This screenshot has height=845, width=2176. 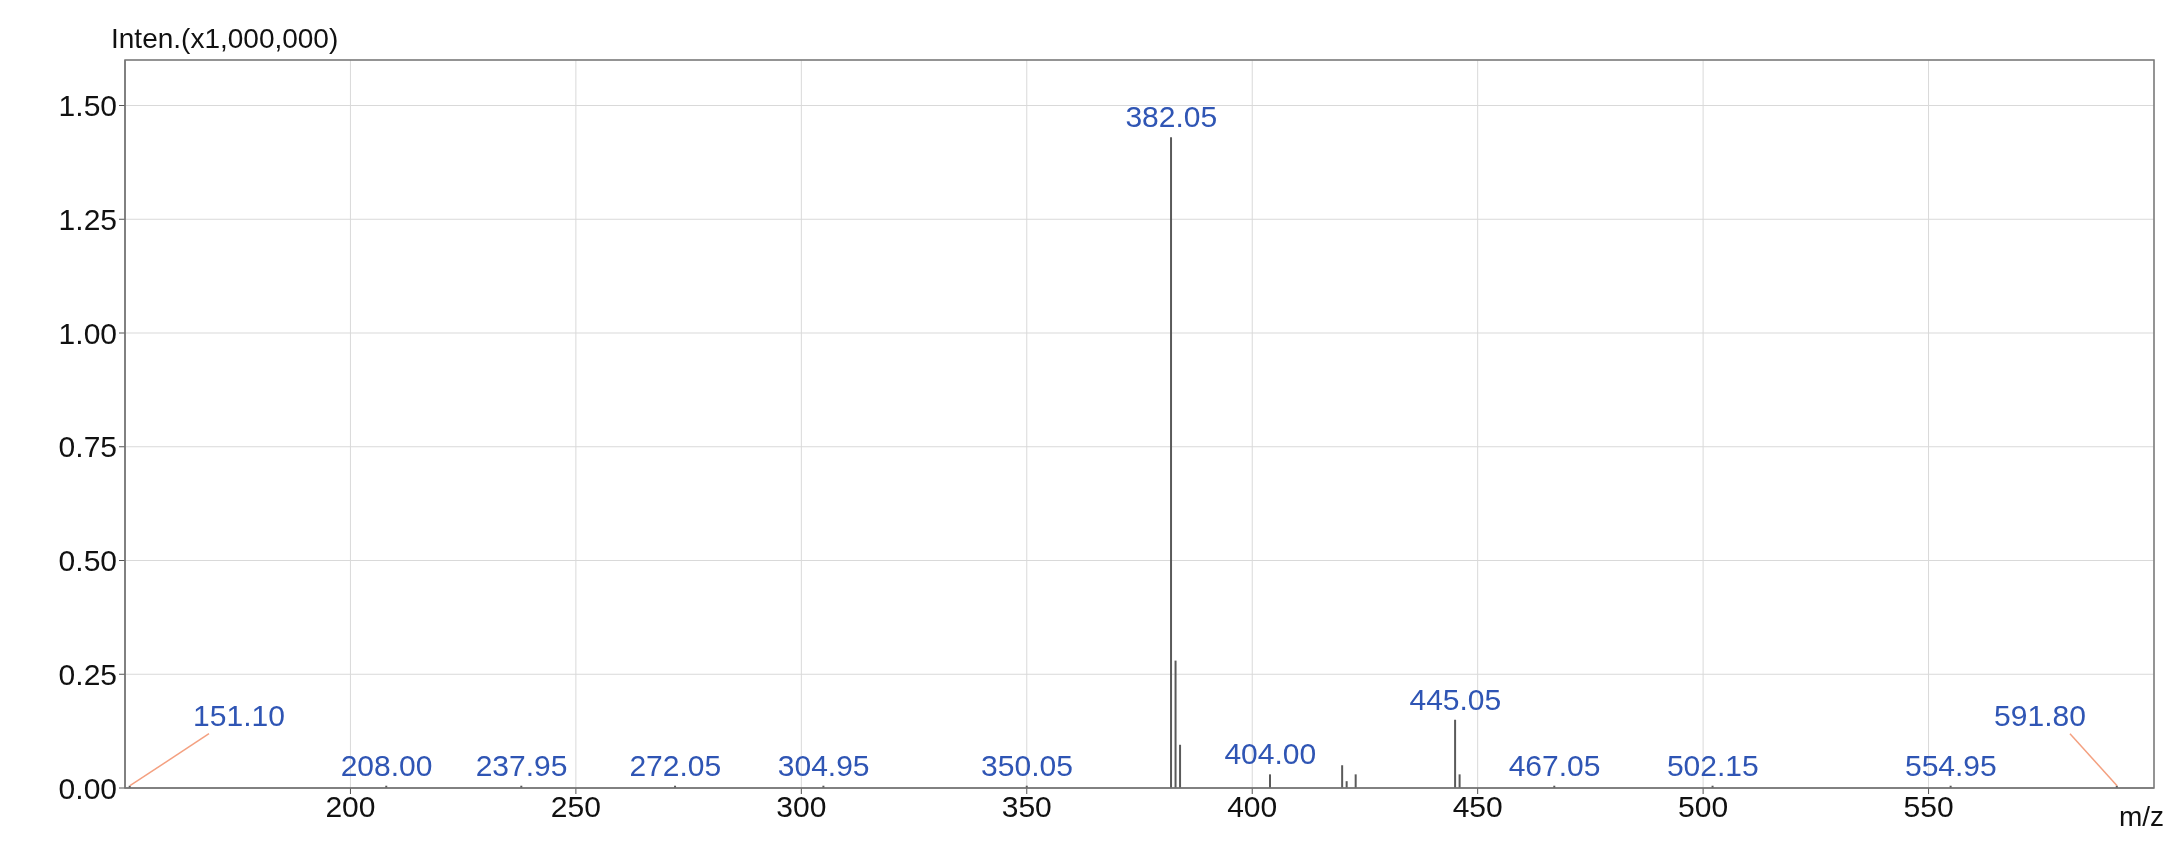 I want to click on x-tick-label: 500, so click(x=1703, y=807).